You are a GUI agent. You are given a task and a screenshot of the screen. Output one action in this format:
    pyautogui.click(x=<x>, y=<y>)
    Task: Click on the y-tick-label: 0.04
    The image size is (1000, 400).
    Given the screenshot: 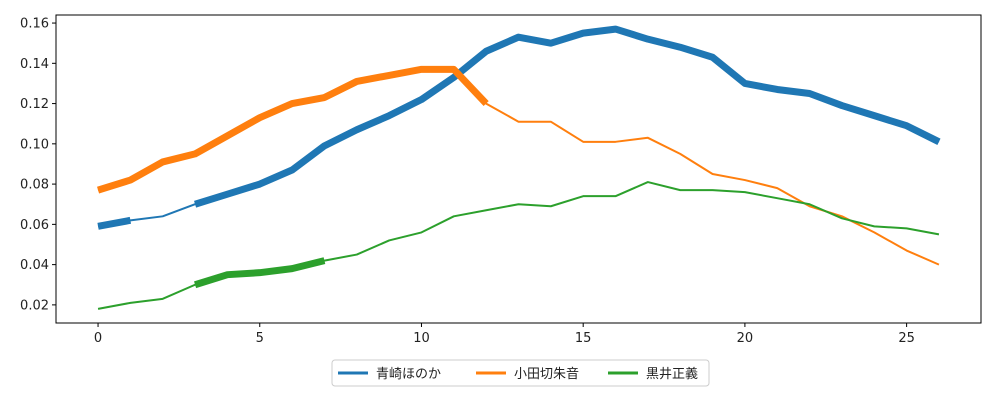 What is the action you would take?
    pyautogui.click(x=34, y=265)
    